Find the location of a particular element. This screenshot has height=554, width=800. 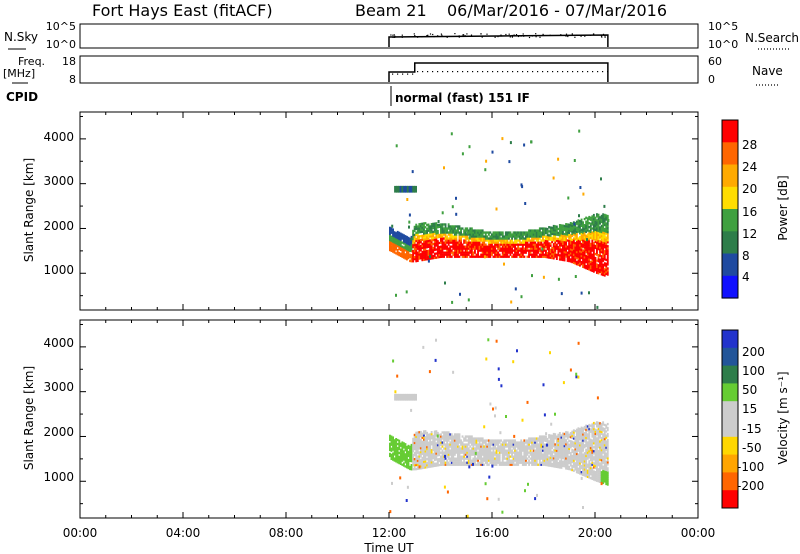

colorbar-segment is located at coordinates (730, 357).